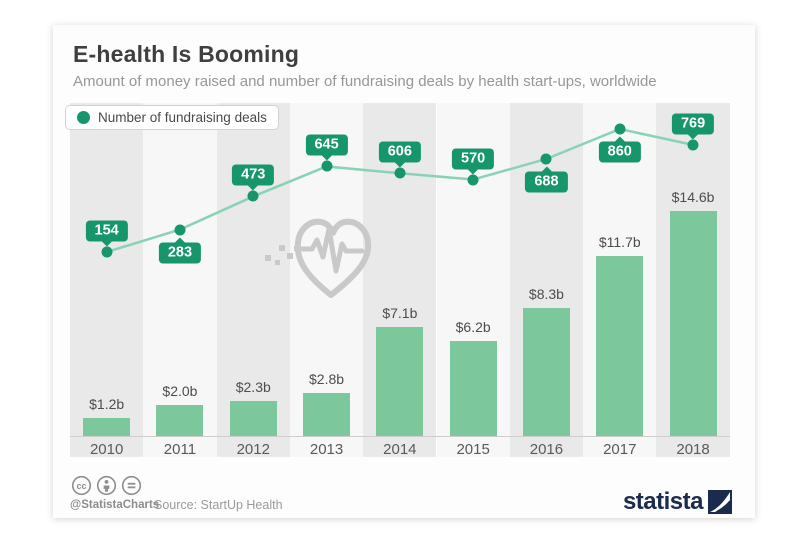 Image resolution: width=800 pixels, height=548 pixels. What do you see at coordinates (253, 177) in the screenshot?
I see `deals-value-badge: 473` at bounding box center [253, 177].